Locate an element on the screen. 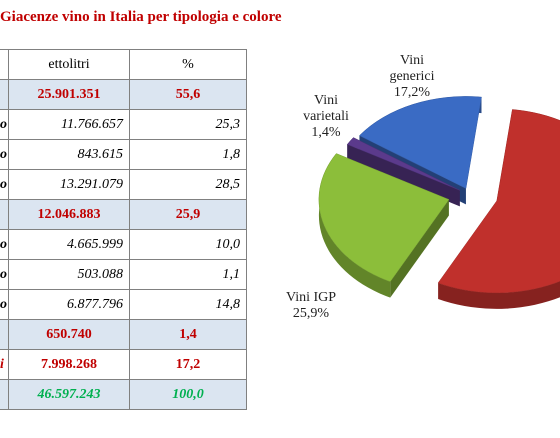 This screenshot has width=560, height=438. table-row: o 843.615 1,8 is located at coordinates (123, 154).